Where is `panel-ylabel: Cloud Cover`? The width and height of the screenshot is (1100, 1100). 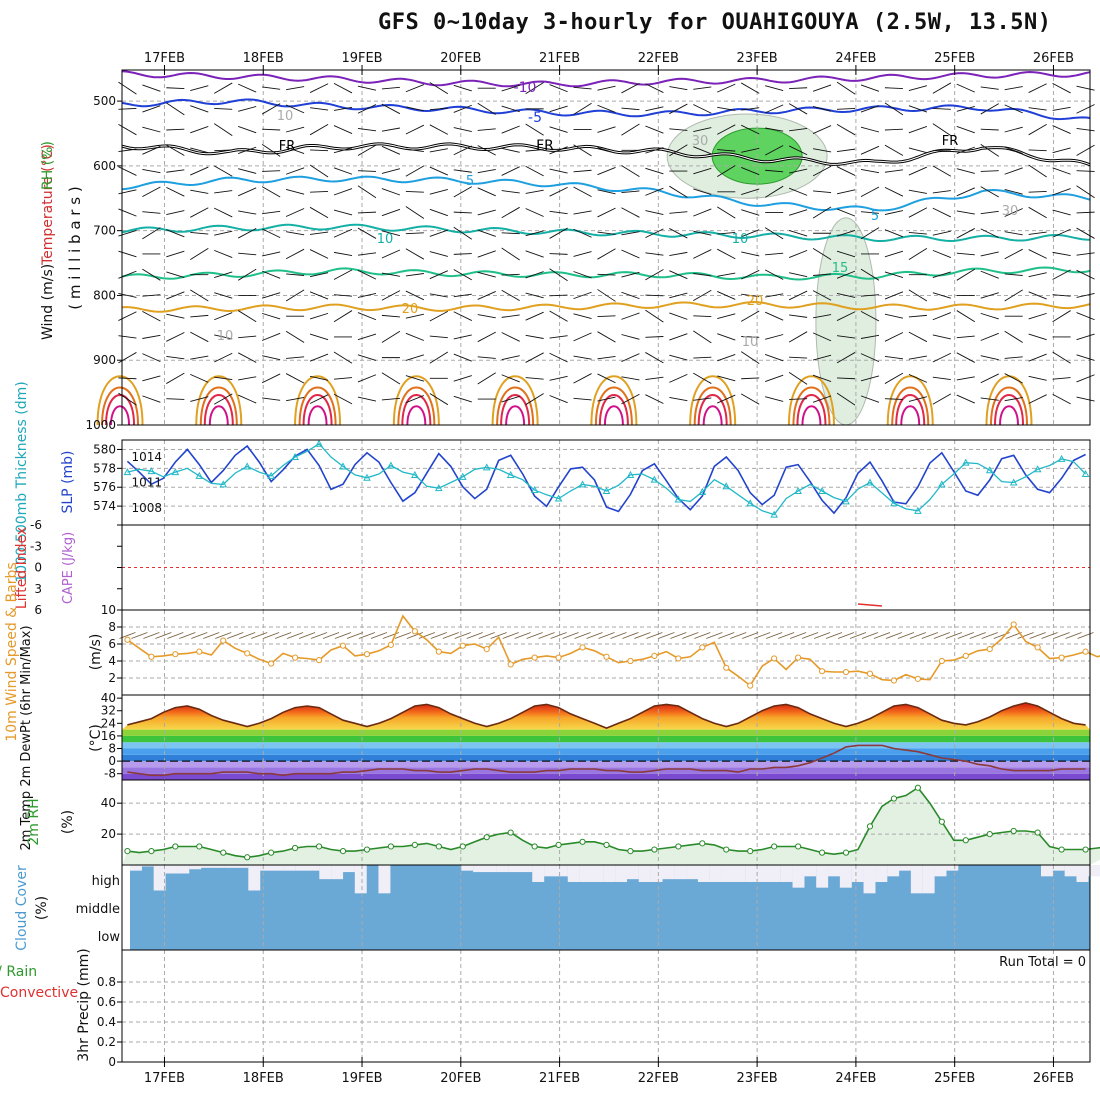
panel-ylabel: Cloud Cover is located at coordinates (22, 908).